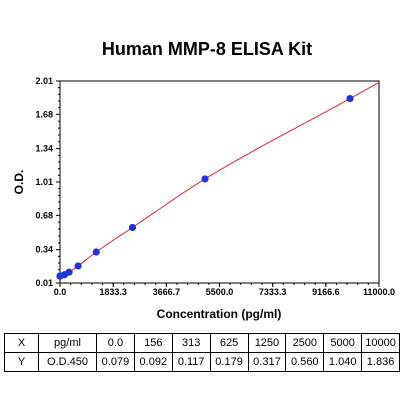 This screenshot has height=404, width=404. I want to click on table-cell: 1.040, so click(343, 362).